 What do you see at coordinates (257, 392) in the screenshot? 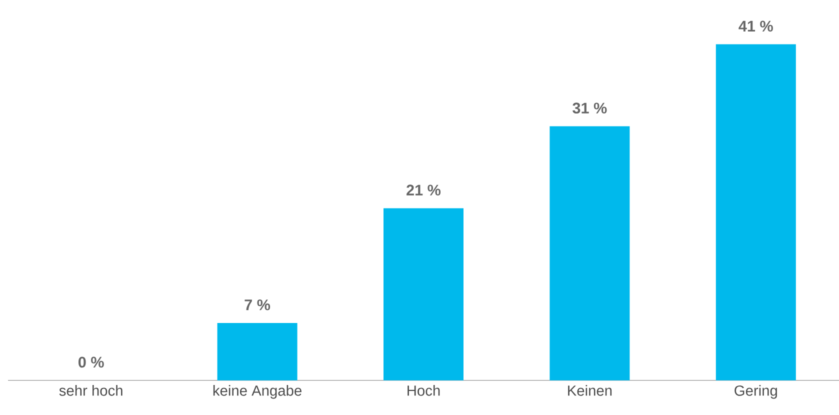
I see `x-tick-label: keine Angabe` at bounding box center [257, 392].